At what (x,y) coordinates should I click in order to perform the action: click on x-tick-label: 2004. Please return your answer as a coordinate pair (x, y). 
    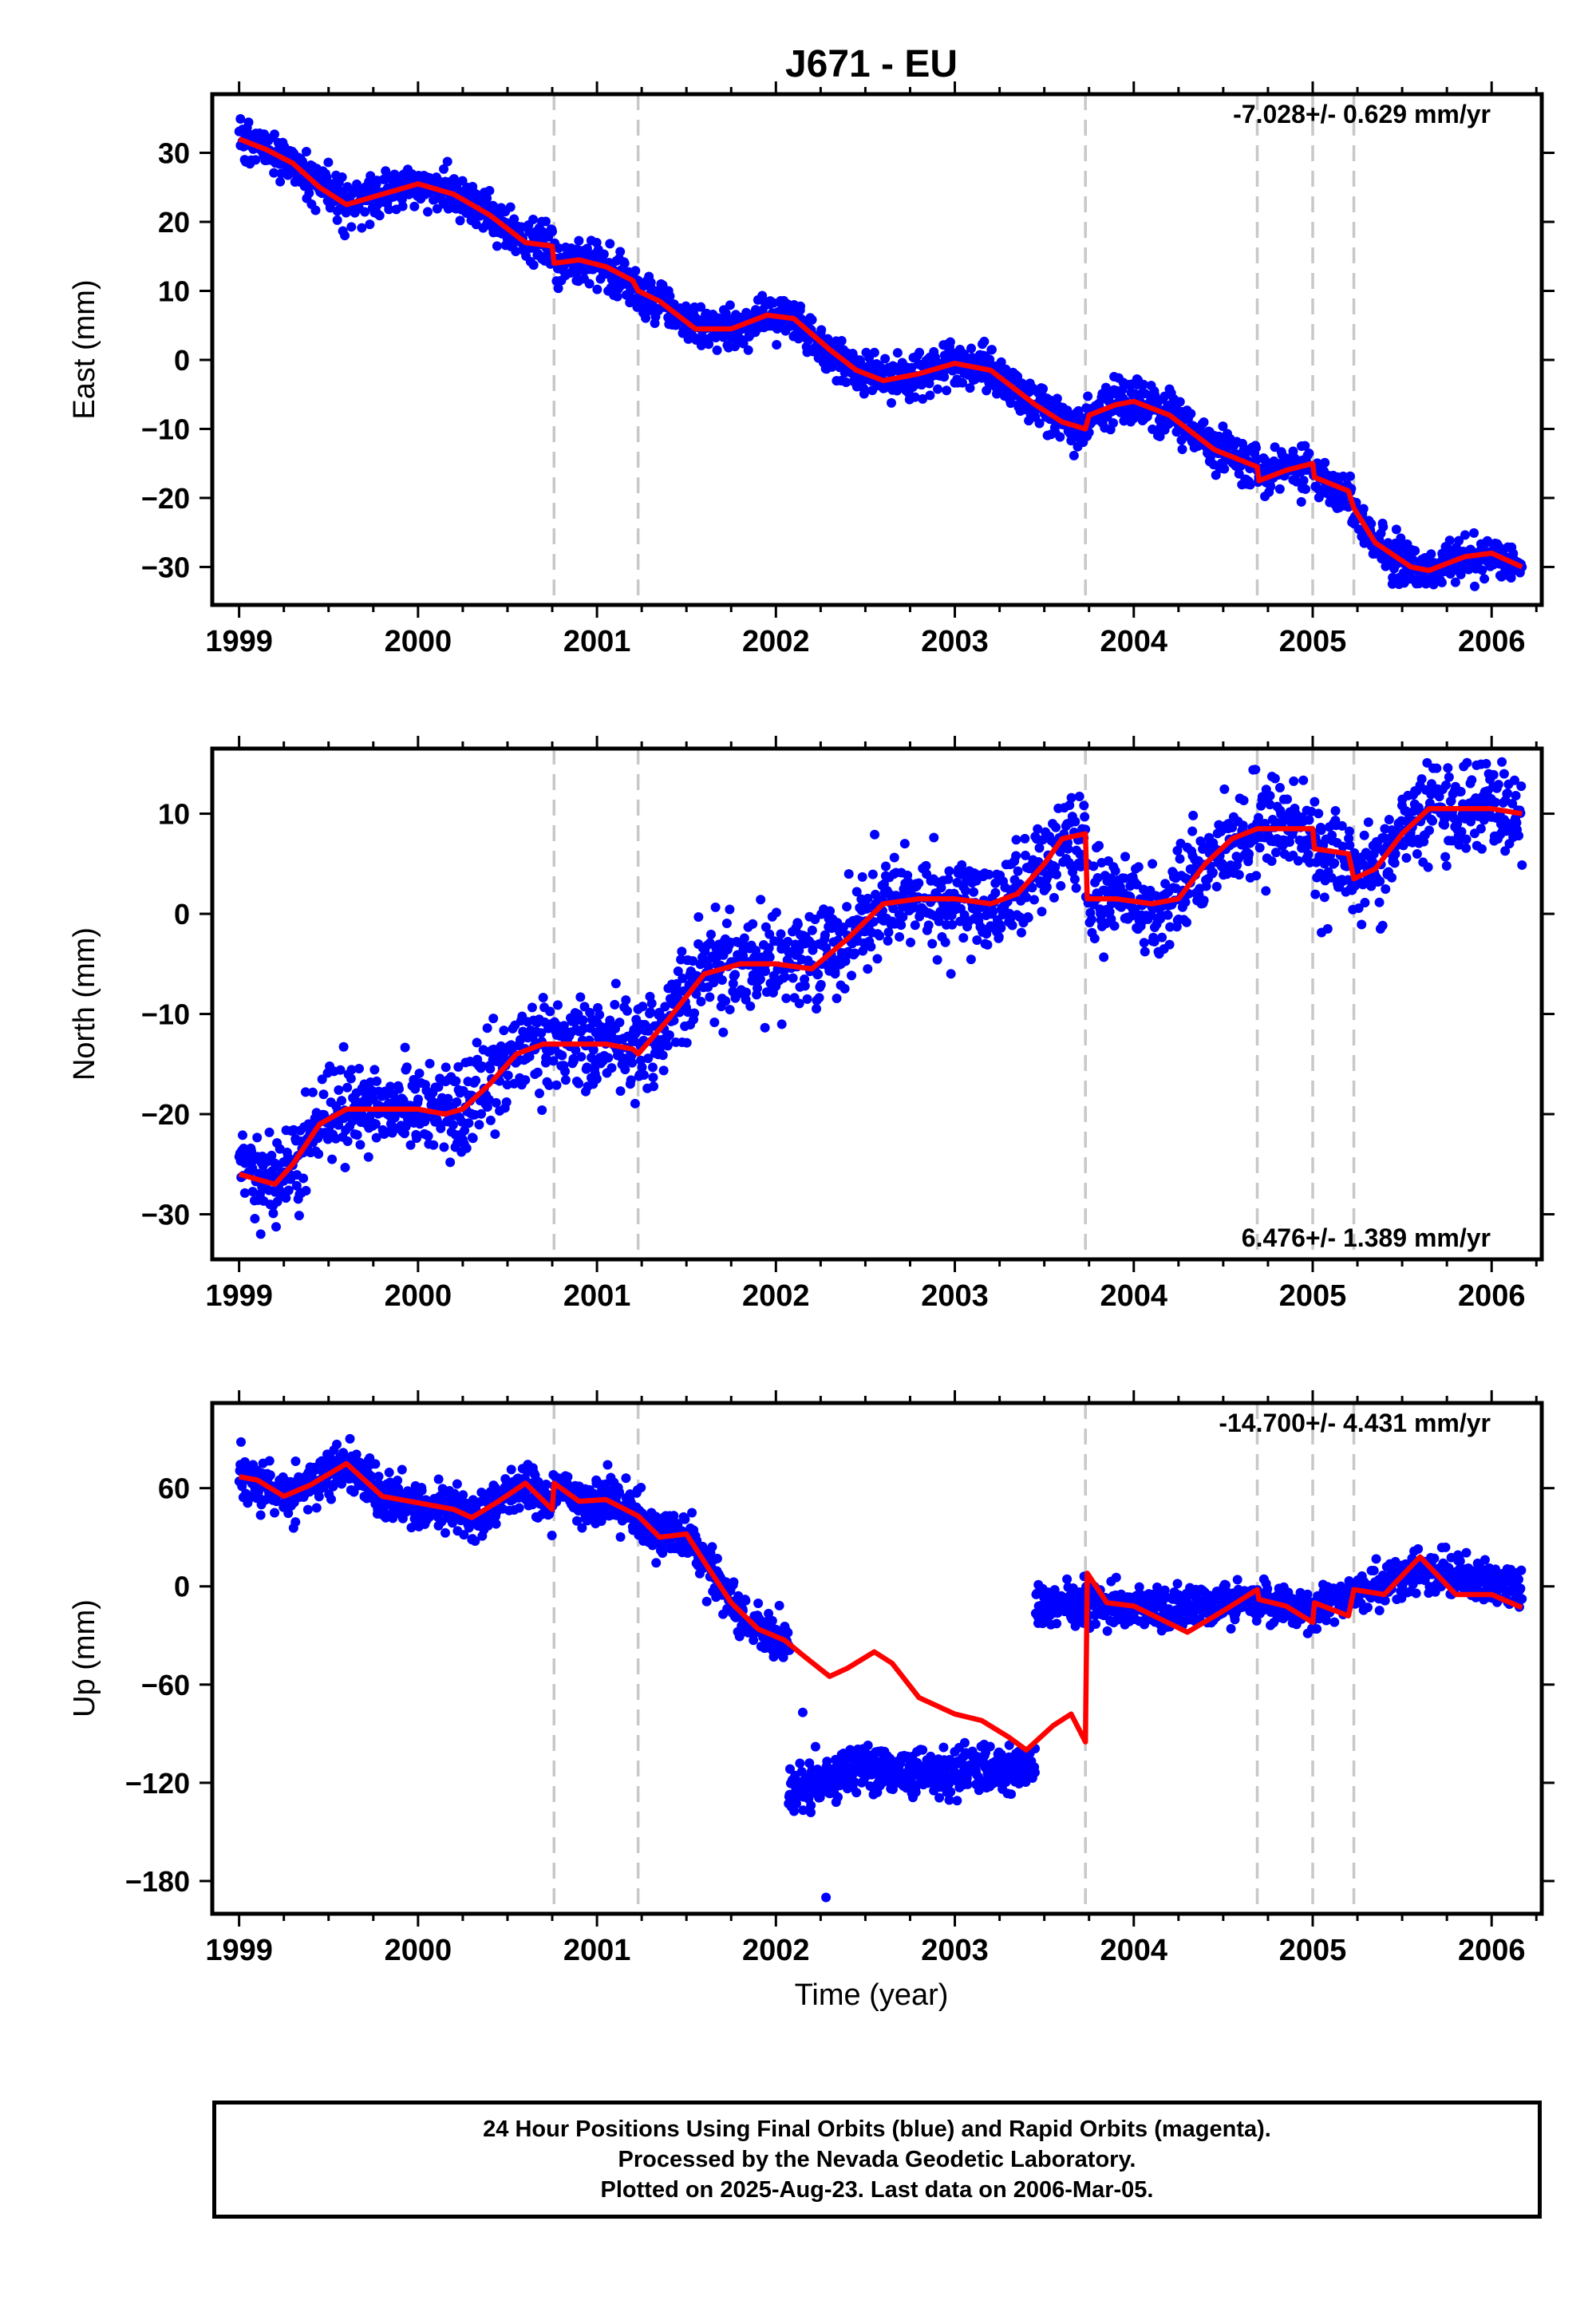
    Looking at the image, I should click on (1133, 641).